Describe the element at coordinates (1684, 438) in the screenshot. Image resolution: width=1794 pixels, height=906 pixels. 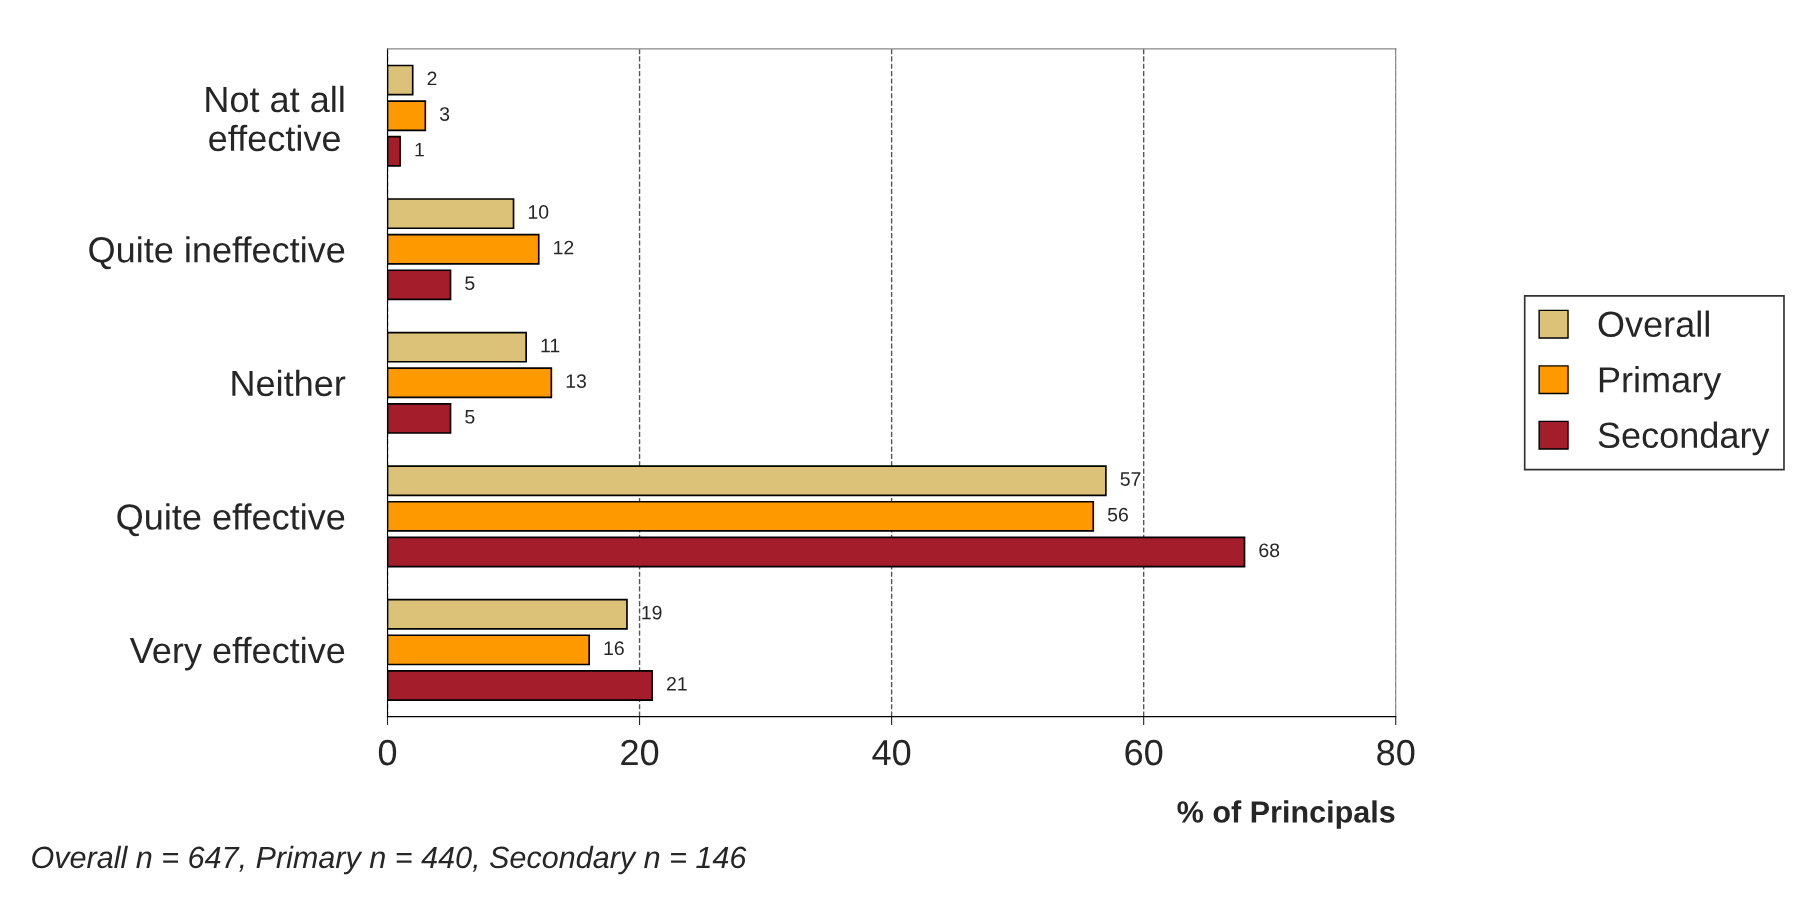
I see `legend-label: Secondary` at that location.